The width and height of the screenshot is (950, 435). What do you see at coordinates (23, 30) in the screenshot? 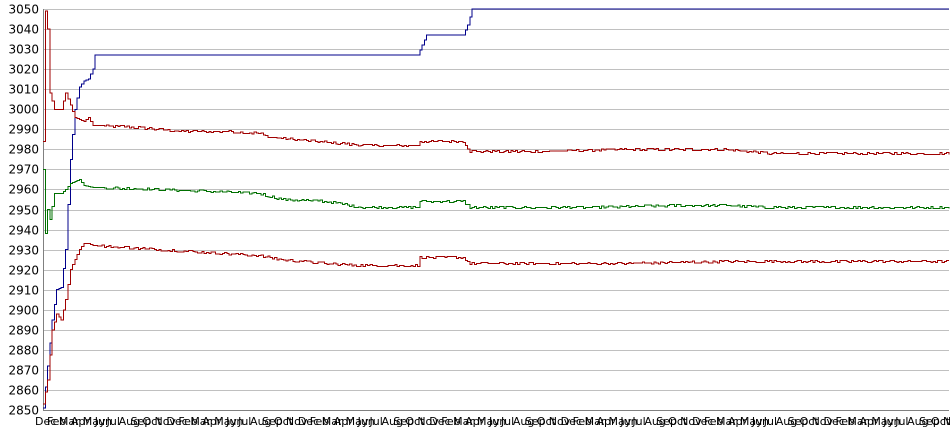
I see `y-tick-label: 3040` at bounding box center [23, 30].